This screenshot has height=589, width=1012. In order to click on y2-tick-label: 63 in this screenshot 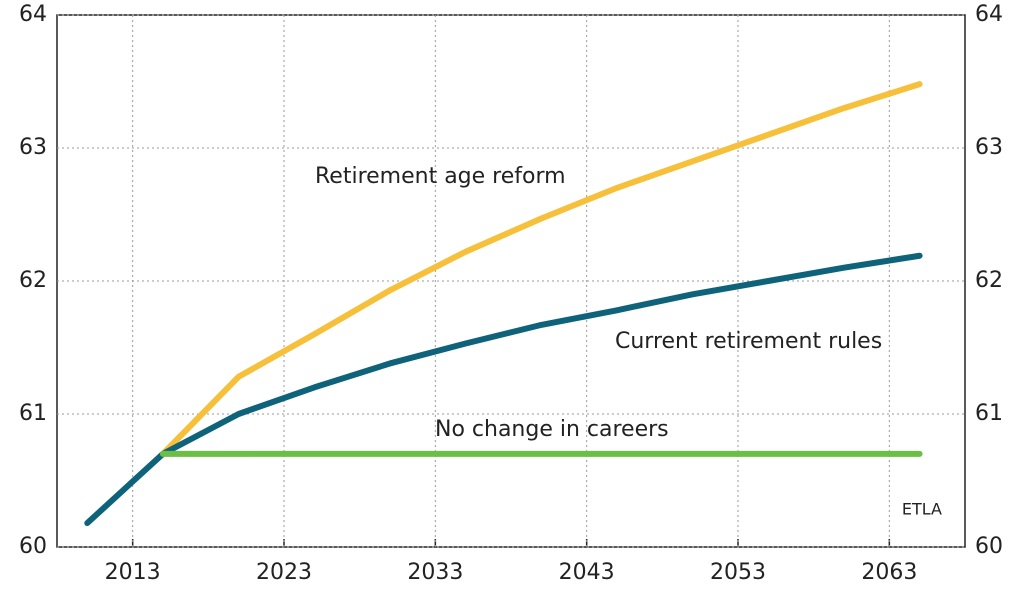, I will do `click(989, 147)`.